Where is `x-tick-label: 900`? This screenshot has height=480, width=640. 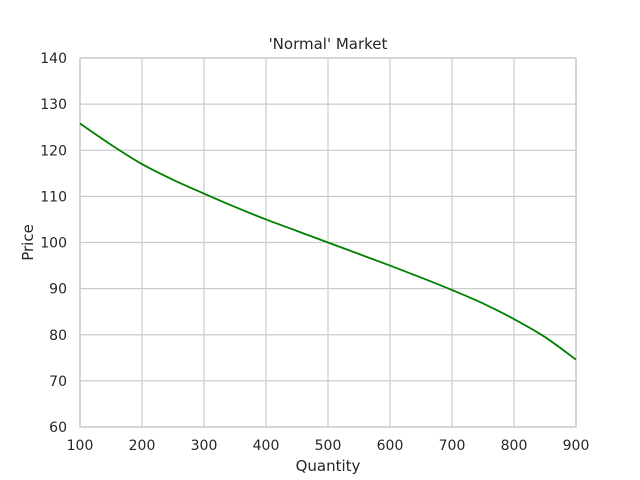 x-tick-label: 900 is located at coordinates (576, 446).